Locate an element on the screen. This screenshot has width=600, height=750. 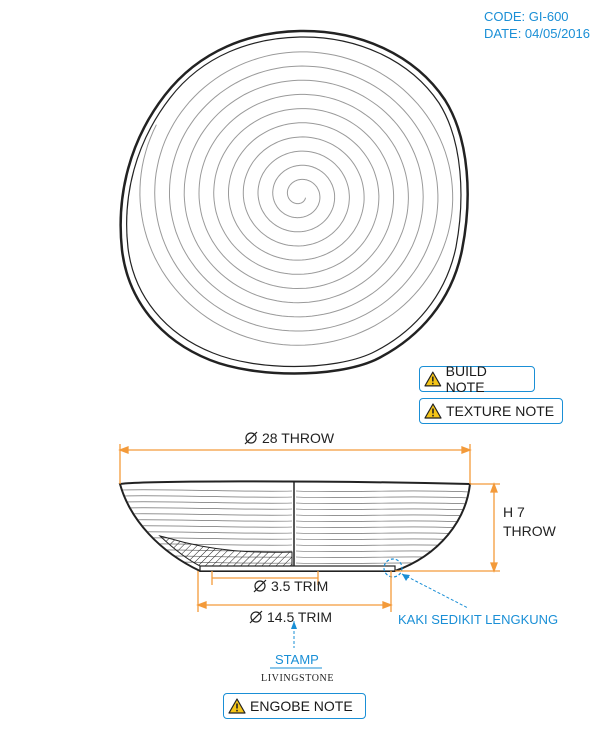
inner-trim-text: 3.5 TRIM is located at coordinates (299, 586).